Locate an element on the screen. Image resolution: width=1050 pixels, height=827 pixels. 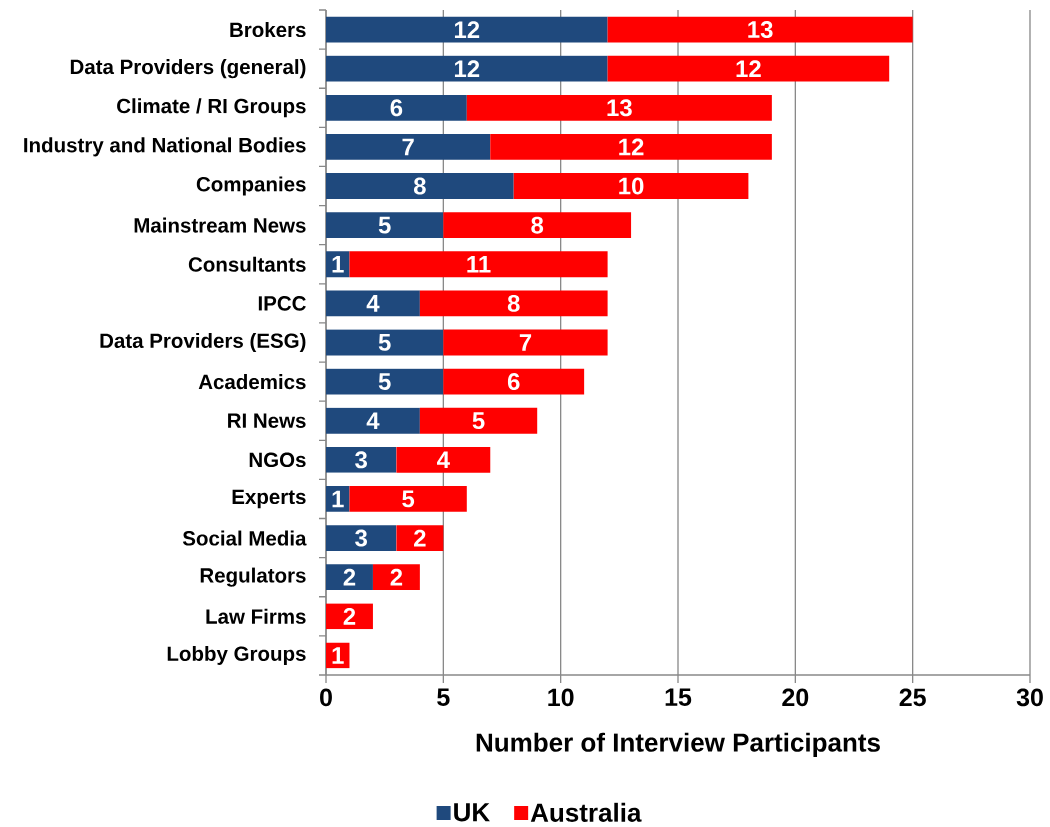
y-tick-label: Lobby Groups is located at coordinates (236, 655).